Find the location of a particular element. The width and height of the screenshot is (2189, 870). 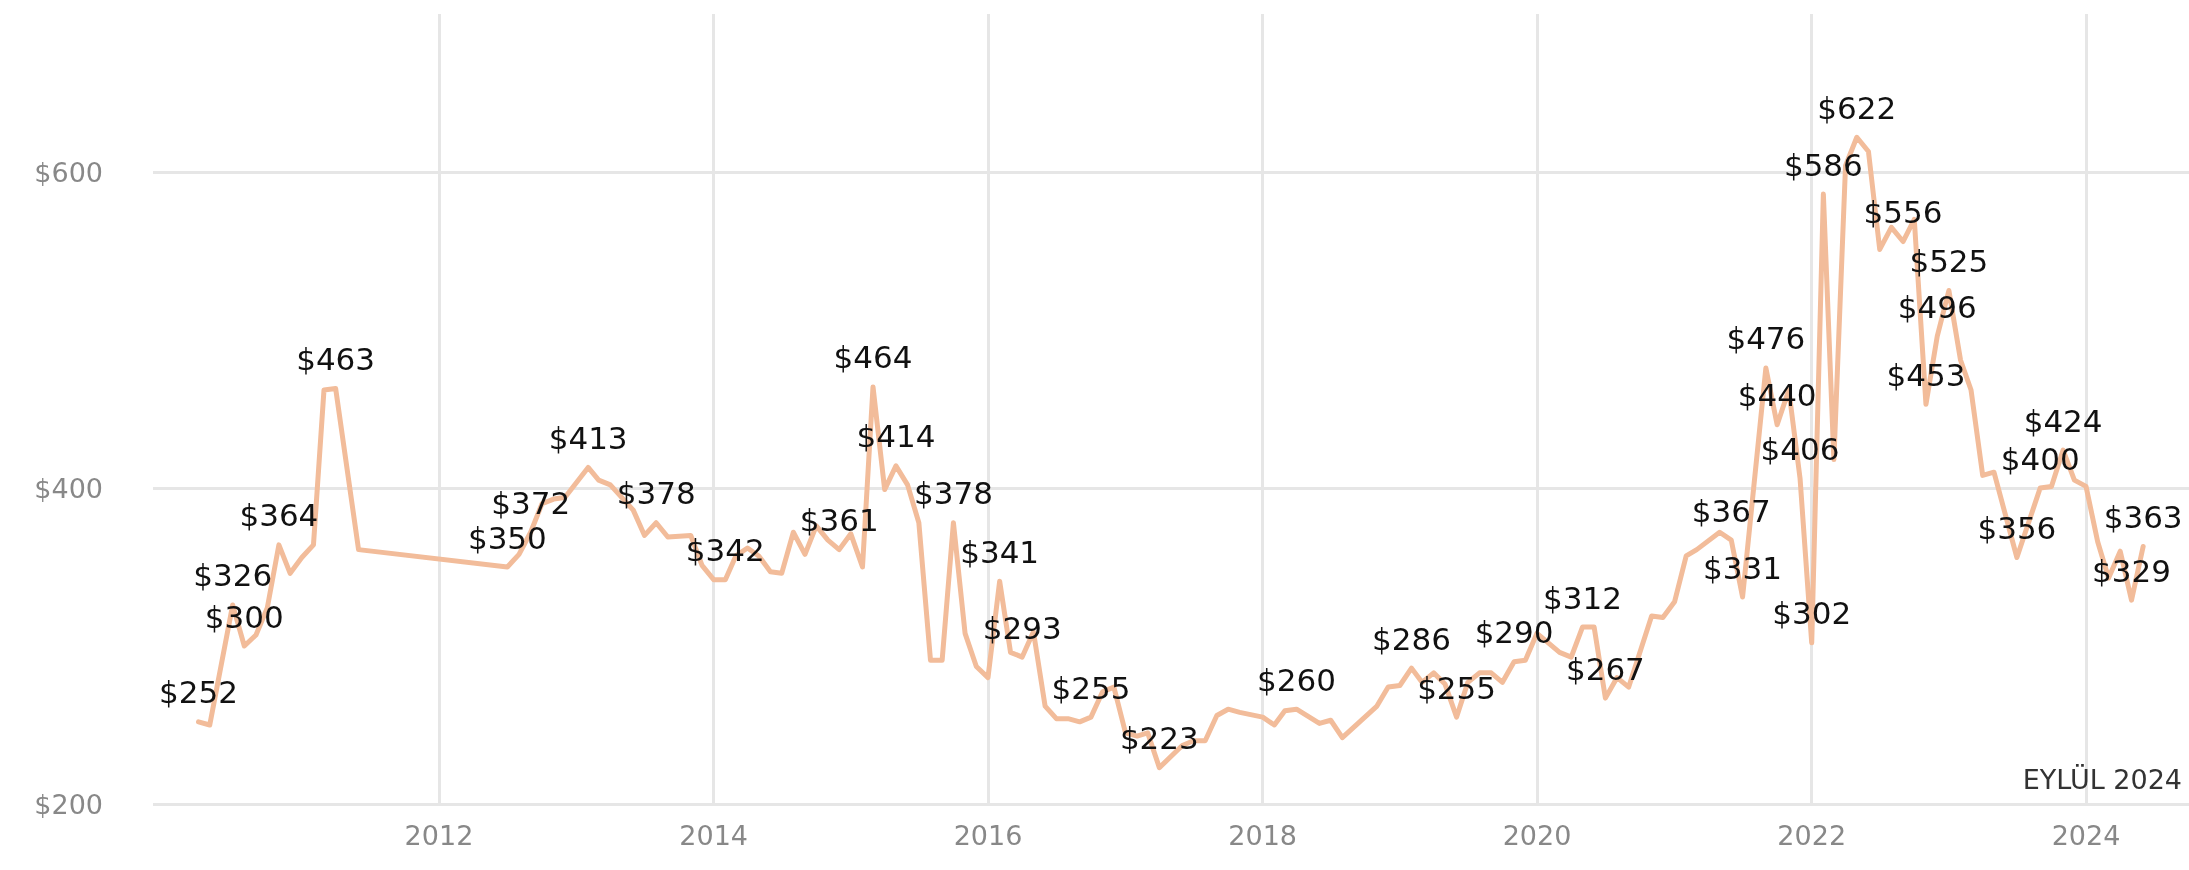

y-tick-label: $400 is located at coordinates (68, 488).